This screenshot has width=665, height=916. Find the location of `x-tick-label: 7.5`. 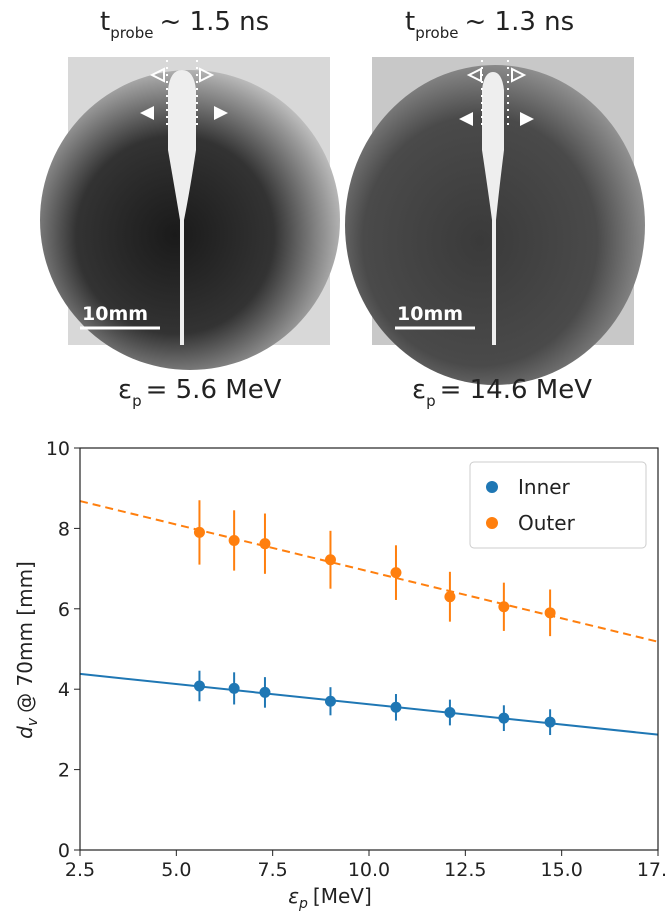

x-tick-label: 7.5 is located at coordinates (273, 870).